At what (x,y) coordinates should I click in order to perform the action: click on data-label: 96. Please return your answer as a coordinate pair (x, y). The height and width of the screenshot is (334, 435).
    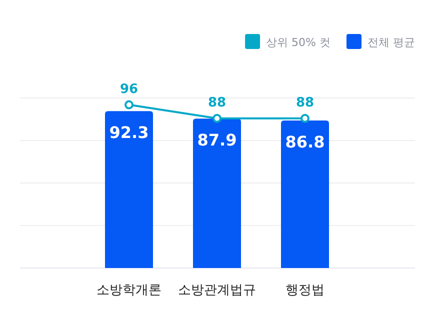
    Looking at the image, I should click on (129, 89).